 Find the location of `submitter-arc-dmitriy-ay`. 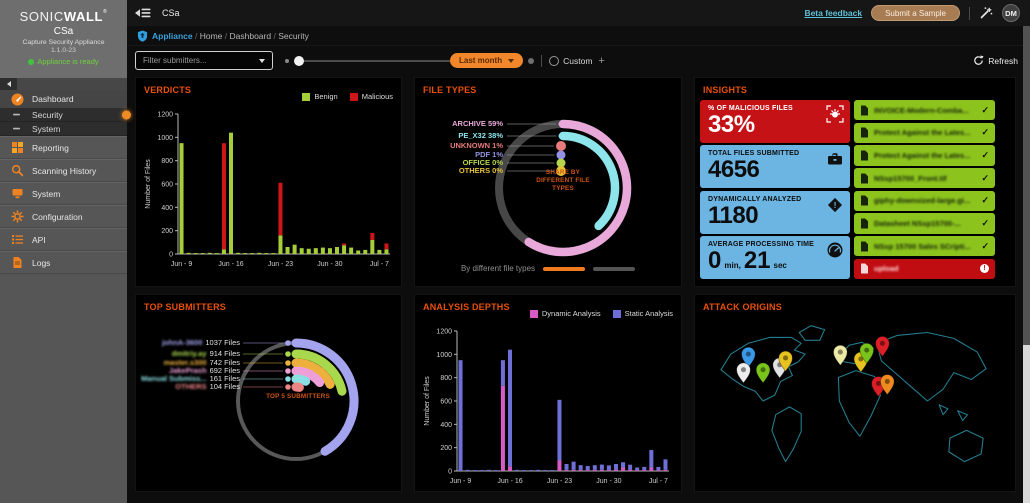

submitter-arc-dmitriy-ay is located at coordinates (319, 372).